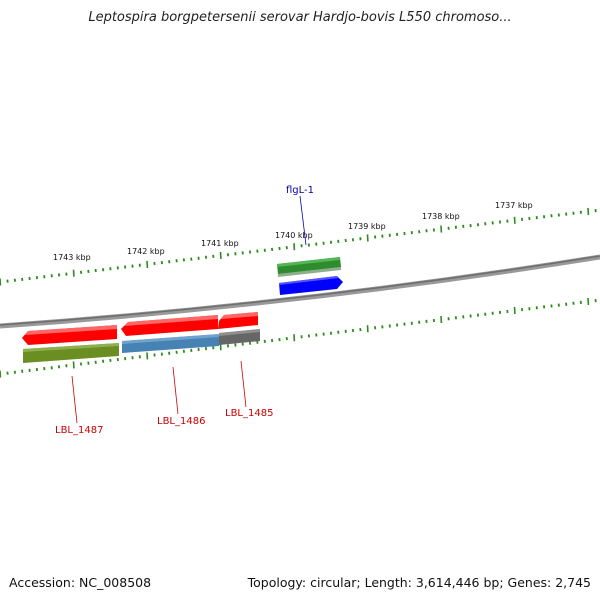 The height and width of the screenshot is (600, 600). I want to click on ruler-label: 1738 kbp, so click(441, 216).